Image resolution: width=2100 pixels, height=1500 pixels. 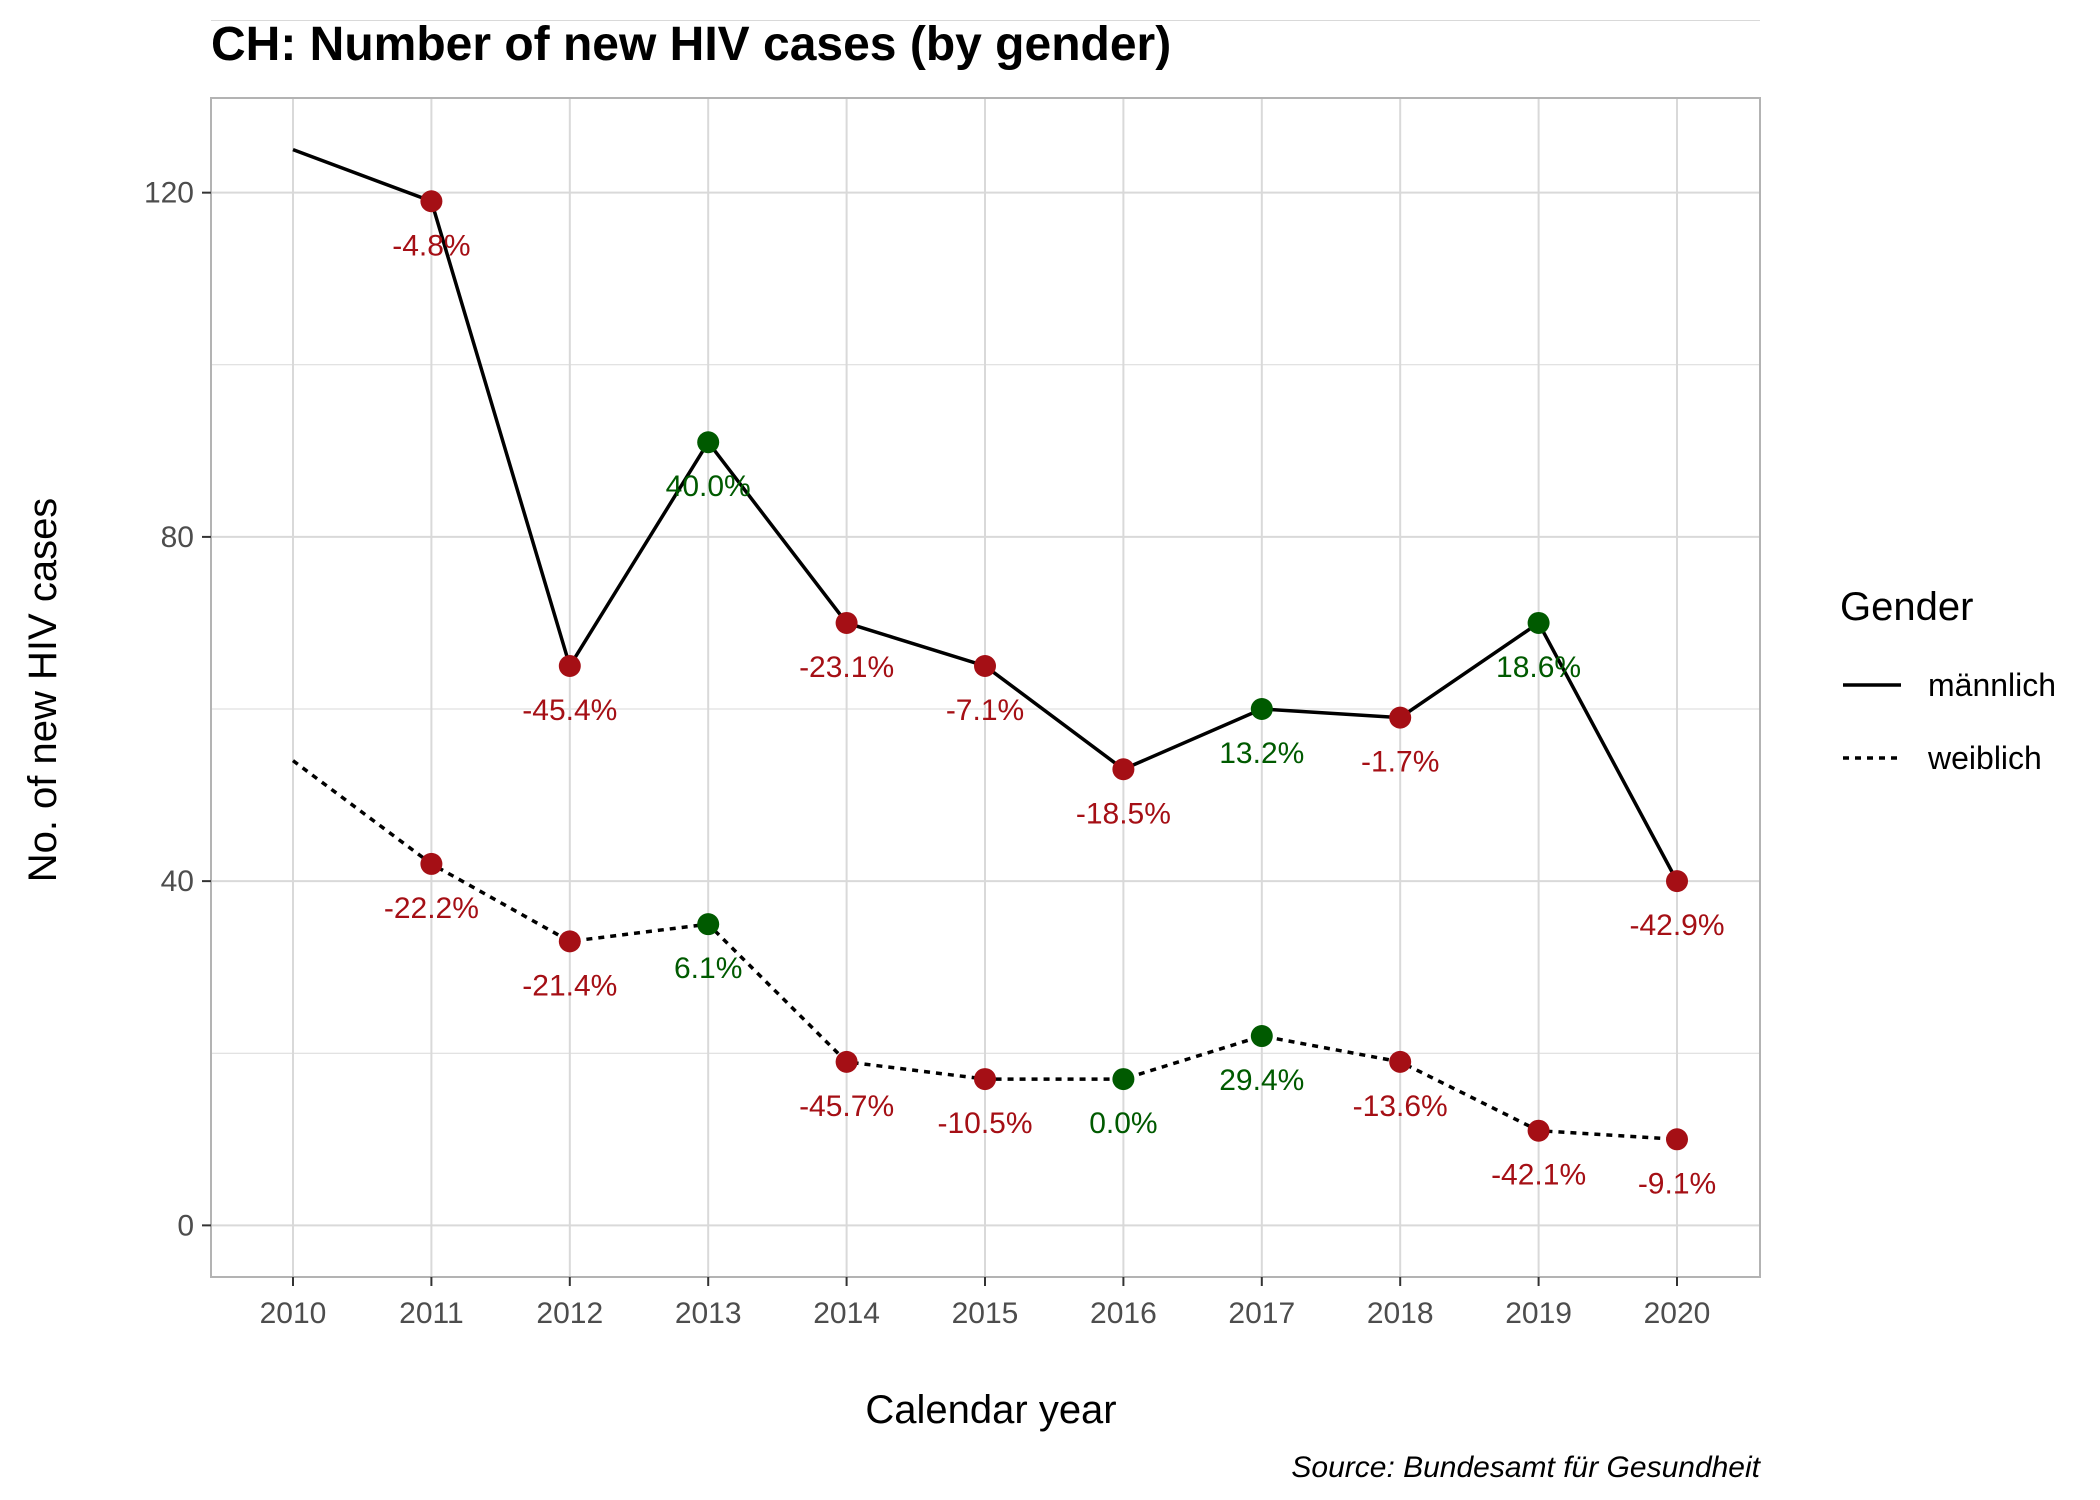 I want to click on y-tick-label: 120, so click(x=169, y=193).